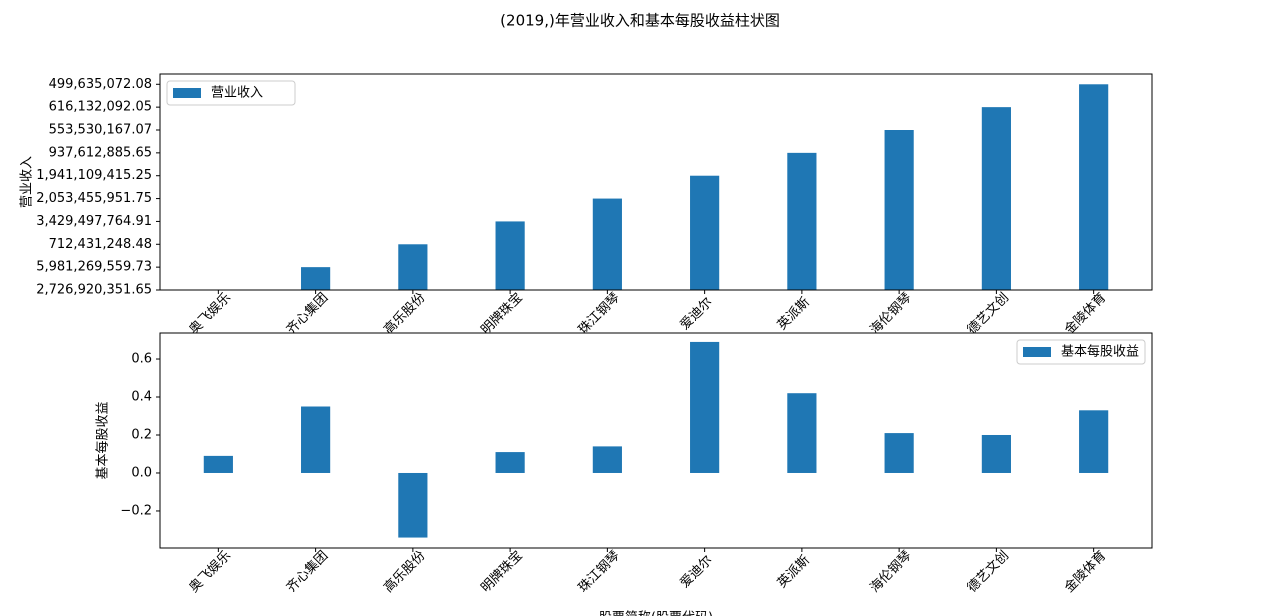 Image resolution: width=1280 pixels, height=616 pixels. I want to click on y-tick-label: 0.6, so click(141, 359).